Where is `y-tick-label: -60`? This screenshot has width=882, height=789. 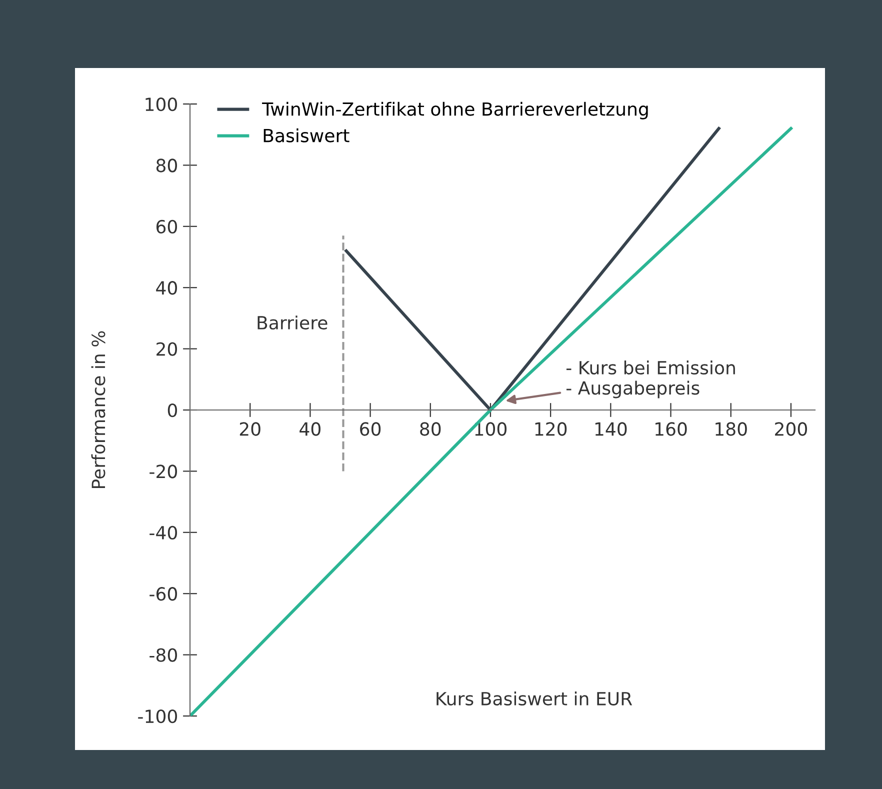
y-tick-label: -60 is located at coordinates (163, 594).